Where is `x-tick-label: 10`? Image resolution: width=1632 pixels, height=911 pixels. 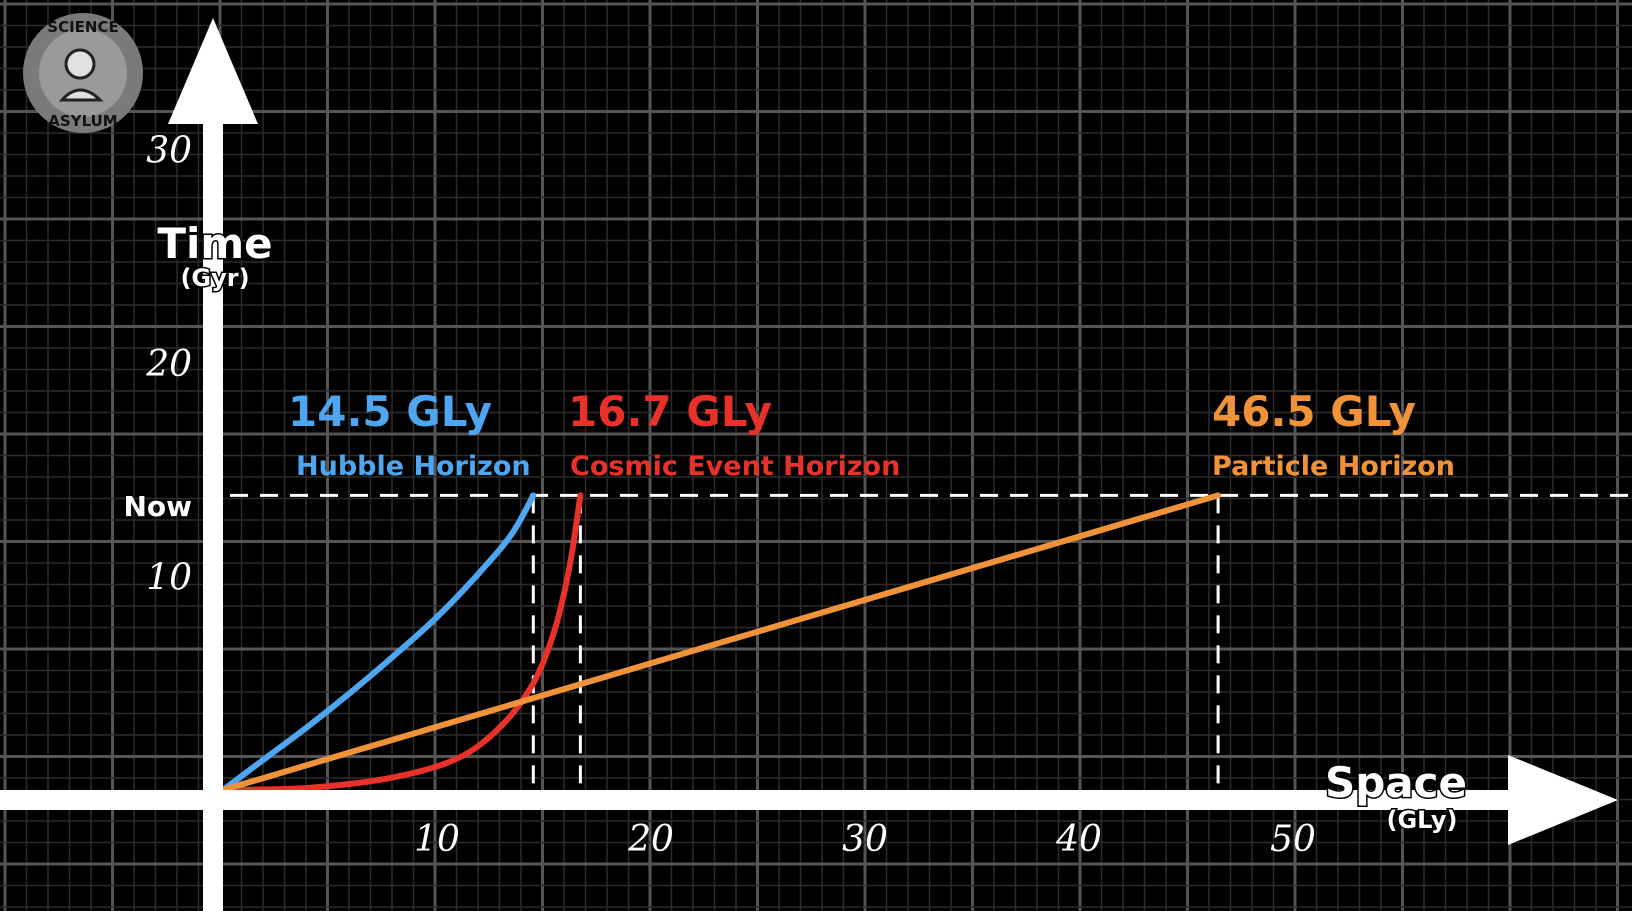
x-tick-label: 10 is located at coordinates (437, 839).